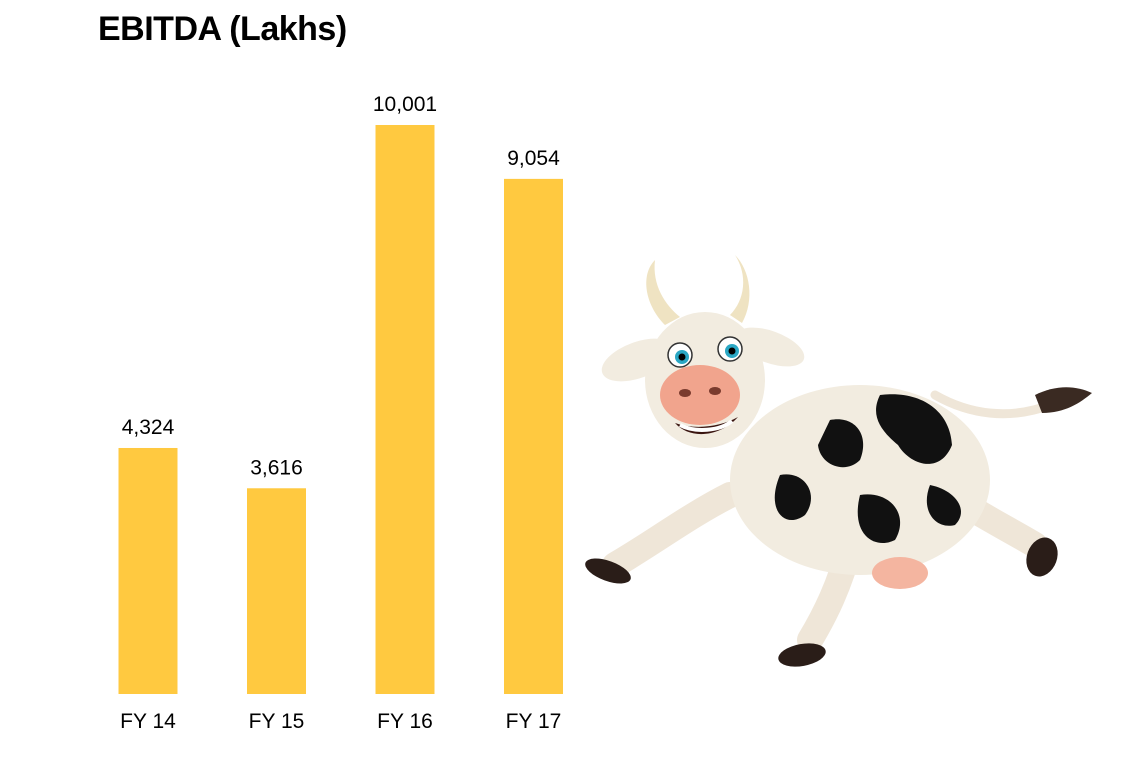 The image size is (1132, 759). Describe the element at coordinates (277, 721) in the screenshot. I see `category-label: FY 15` at that location.